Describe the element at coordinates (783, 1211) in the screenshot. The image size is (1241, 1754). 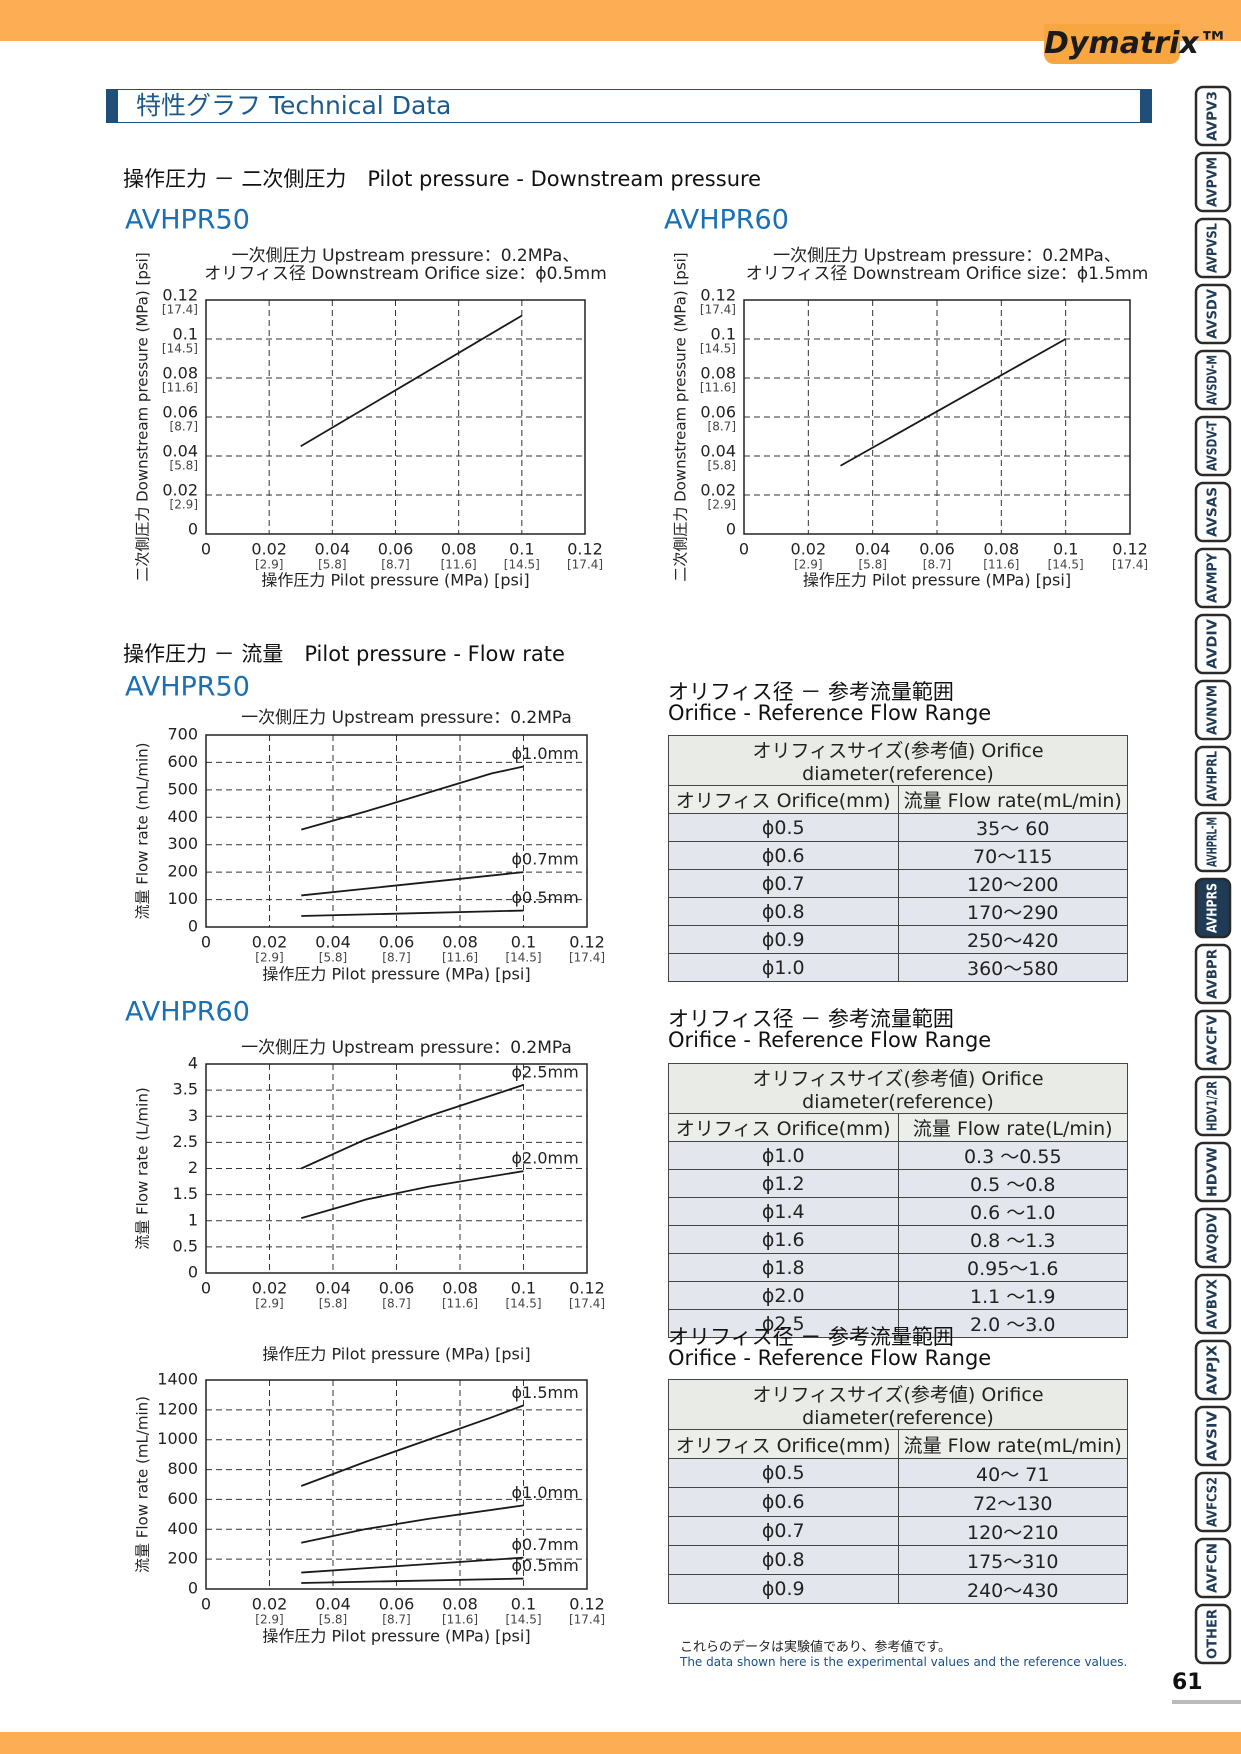
I see `table-cell: ϕ1.4` at that location.